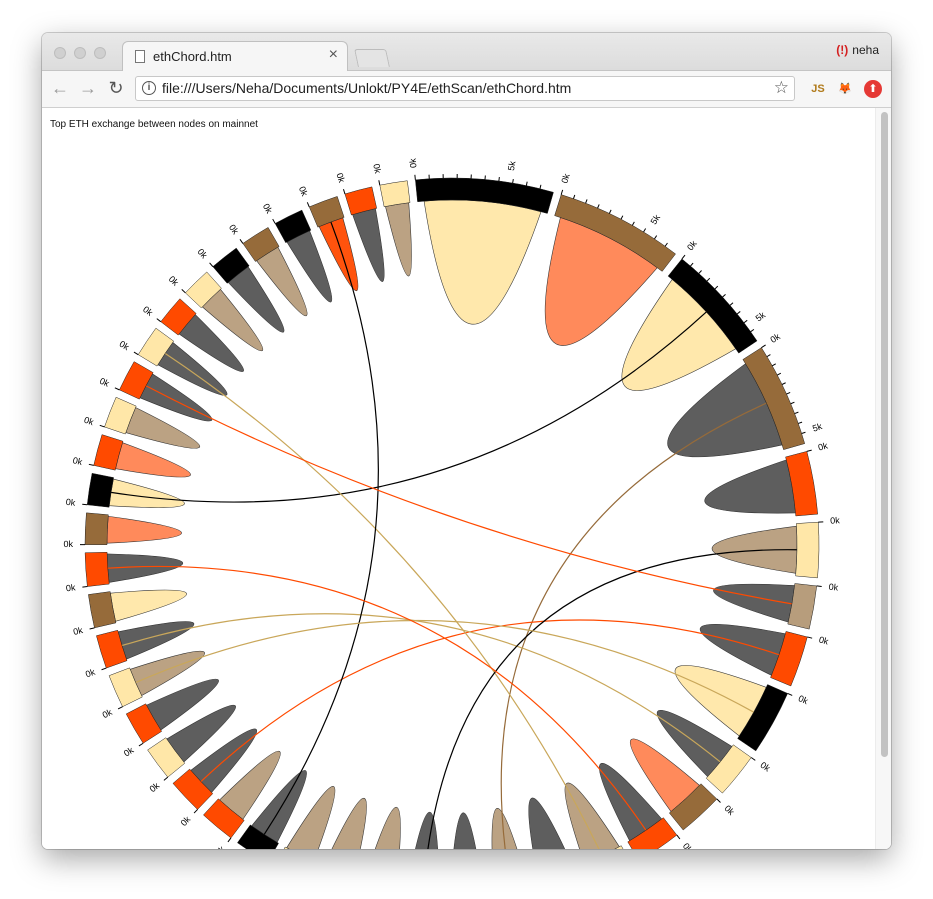 This screenshot has height=899, width=933. I want to click on scrollbar, so click(883, 478).